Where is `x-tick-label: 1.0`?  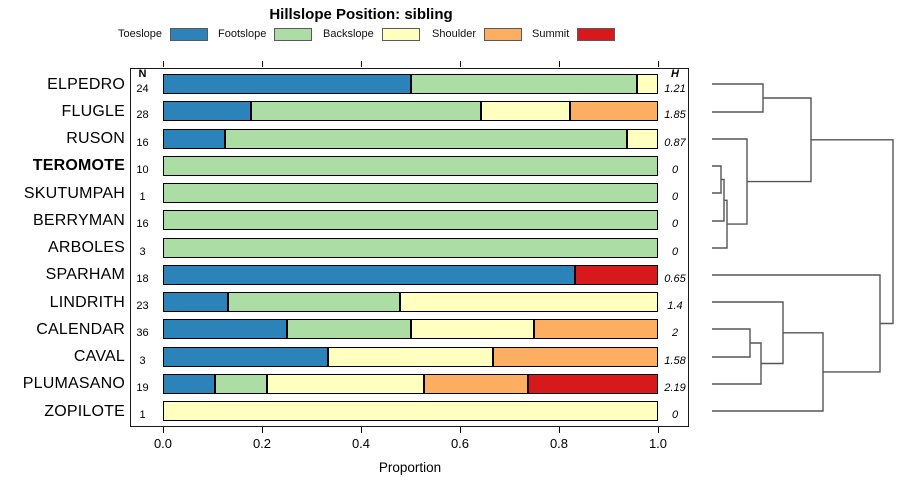
x-tick-label: 1.0 is located at coordinates (658, 443).